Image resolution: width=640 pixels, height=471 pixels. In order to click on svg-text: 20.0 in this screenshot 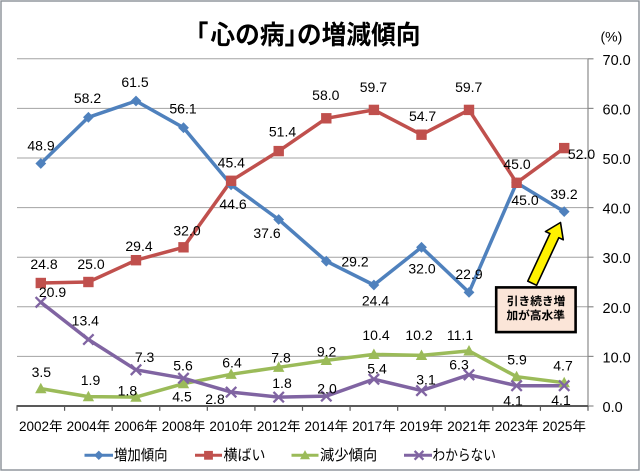, I will do `click(617, 309)`.